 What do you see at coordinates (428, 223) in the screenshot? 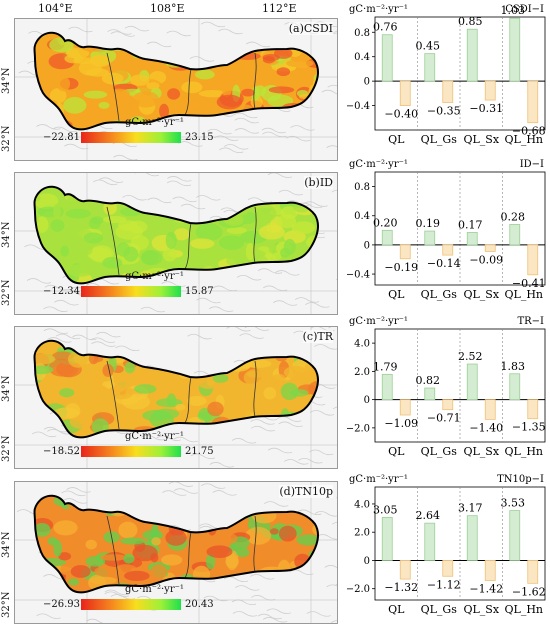
I see `bar-positive-label: 0.19` at bounding box center [428, 223].